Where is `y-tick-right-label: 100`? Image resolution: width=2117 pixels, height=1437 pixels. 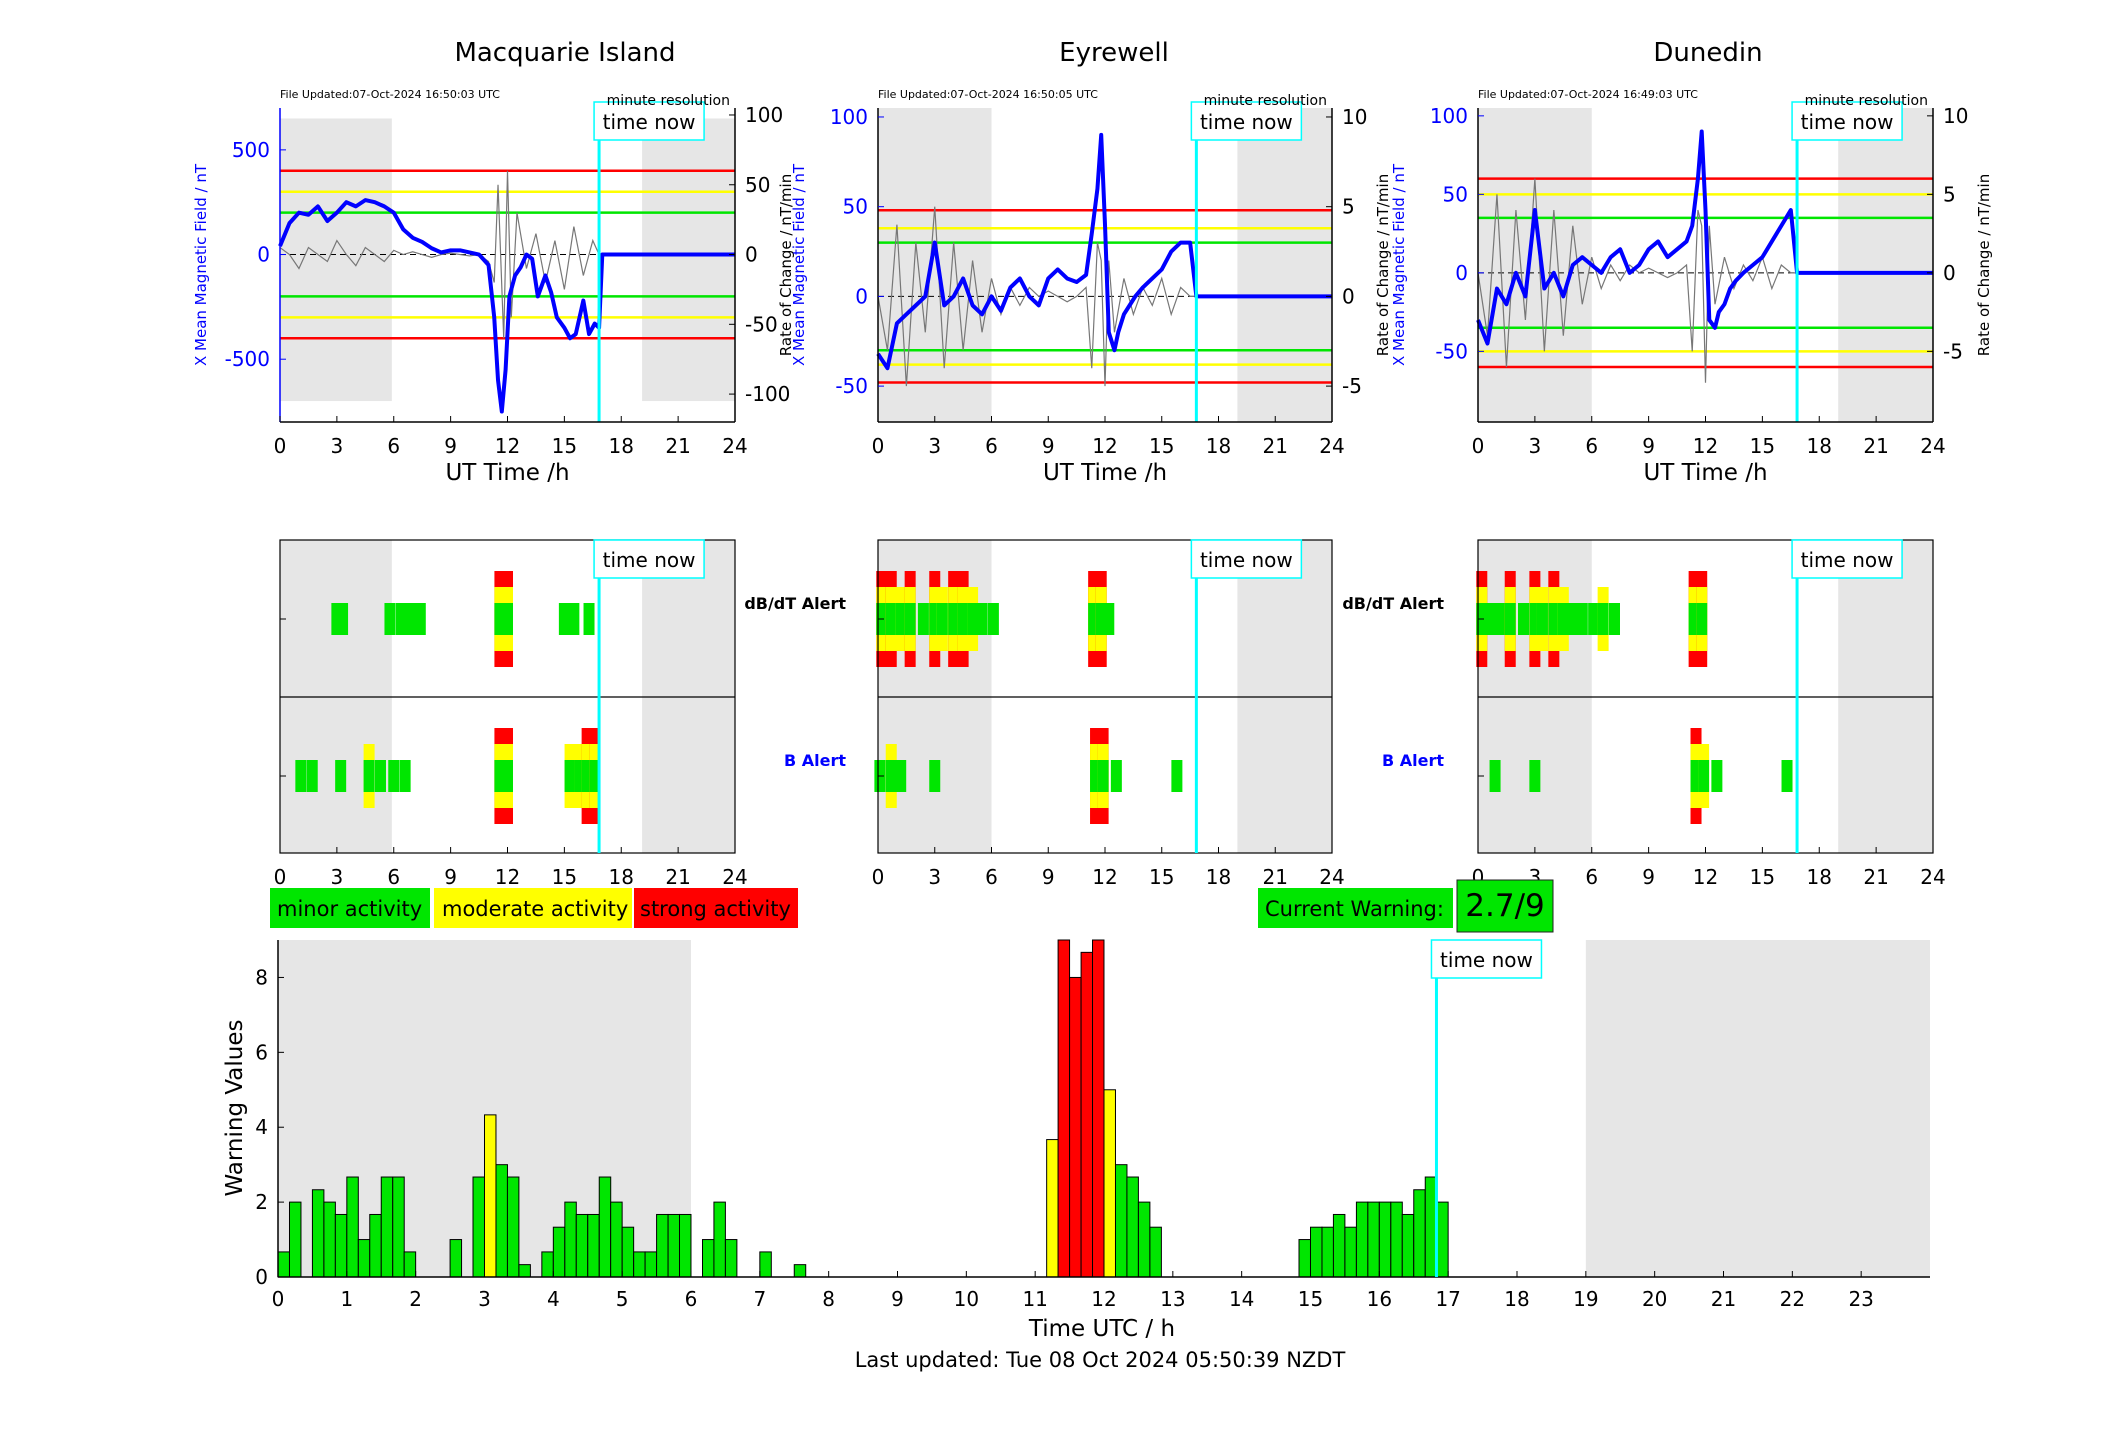 y-tick-right-label: 100 is located at coordinates (764, 115).